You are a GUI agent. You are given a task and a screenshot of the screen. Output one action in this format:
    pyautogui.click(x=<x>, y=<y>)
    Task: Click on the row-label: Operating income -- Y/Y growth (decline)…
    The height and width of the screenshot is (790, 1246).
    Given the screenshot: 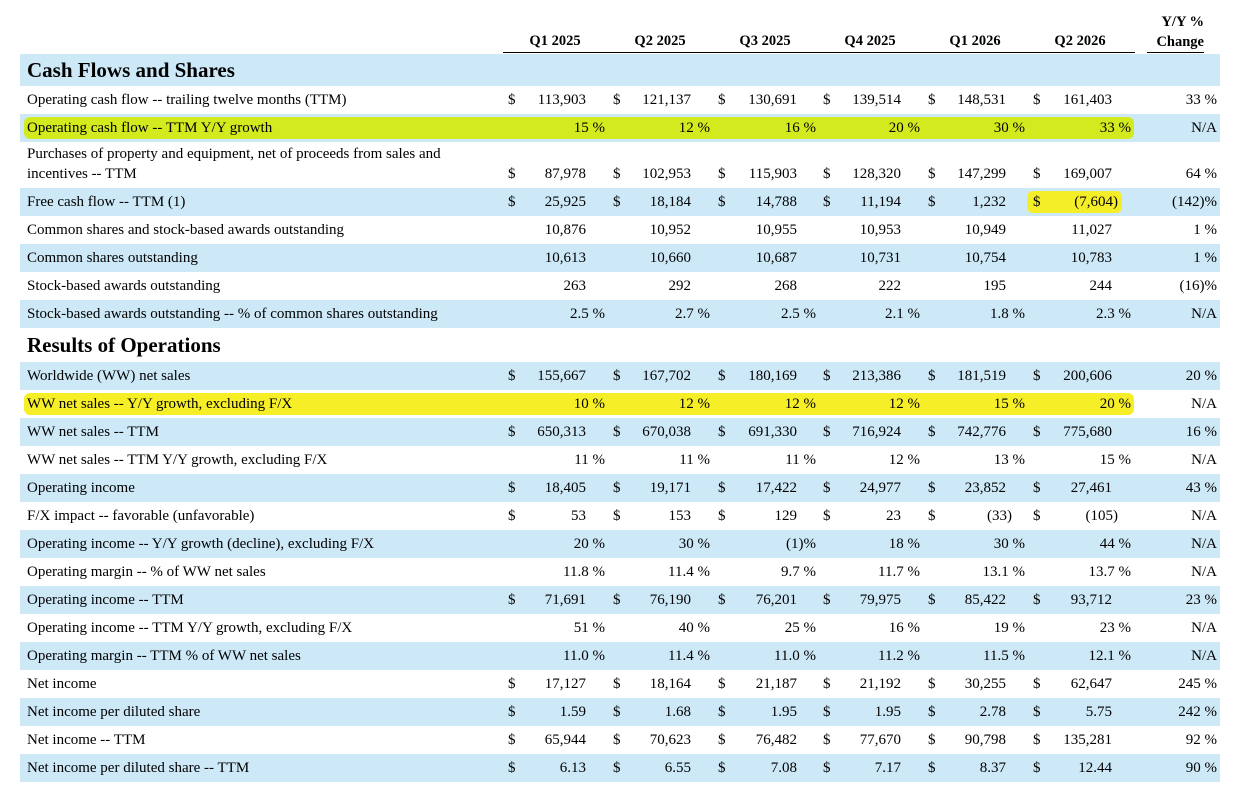 What is the action you would take?
    pyautogui.click(x=201, y=544)
    